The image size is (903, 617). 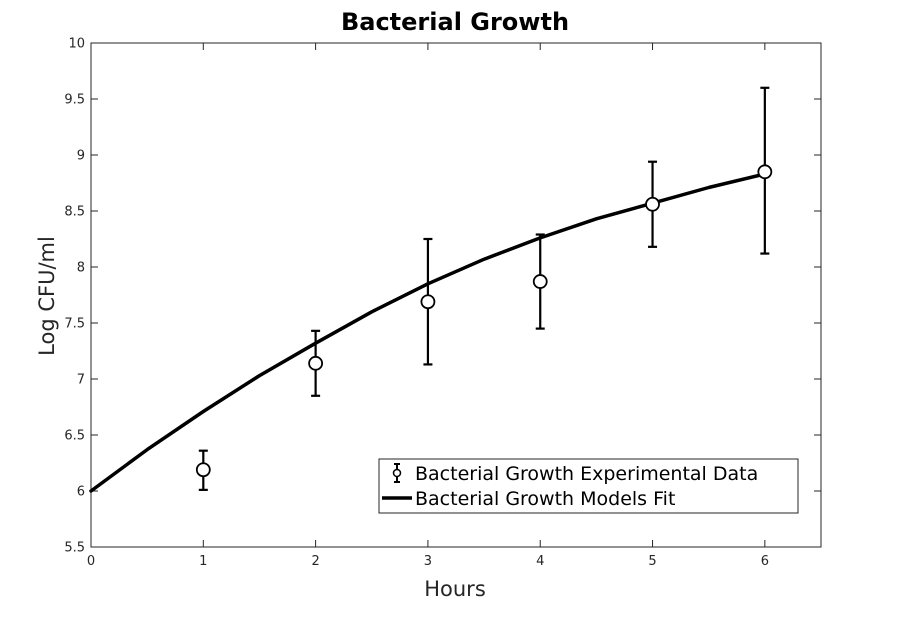 I want to click on y-tick-label: 9, so click(x=81, y=156).